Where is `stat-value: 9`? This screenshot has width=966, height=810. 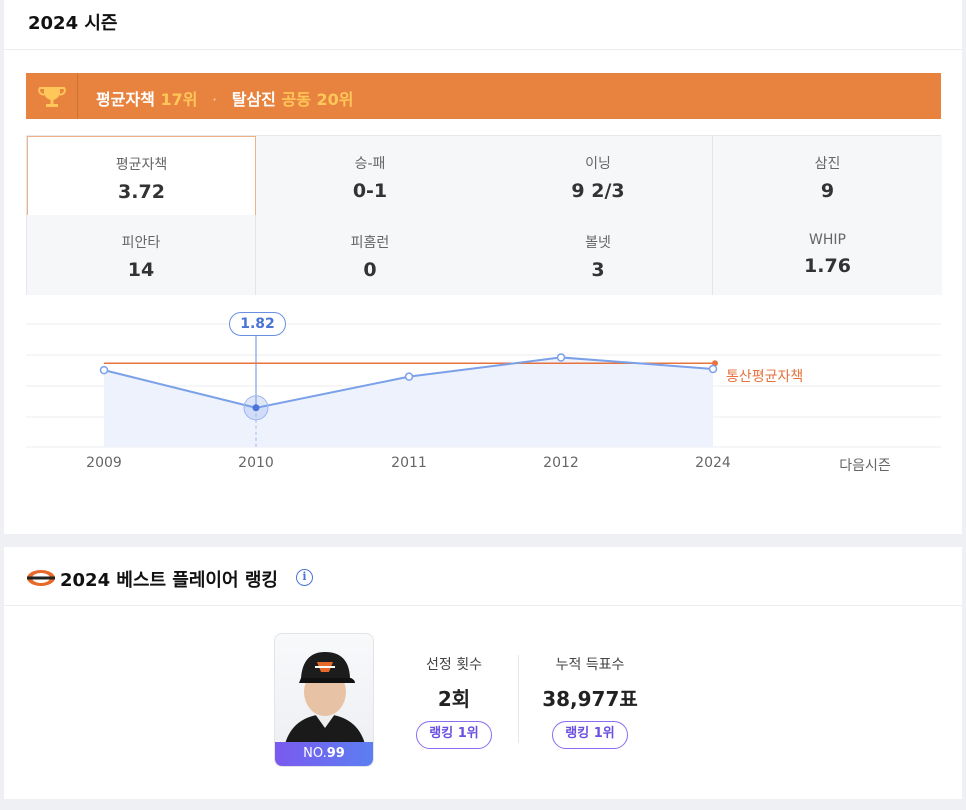 stat-value: 9 is located at coordinates (827, 191).